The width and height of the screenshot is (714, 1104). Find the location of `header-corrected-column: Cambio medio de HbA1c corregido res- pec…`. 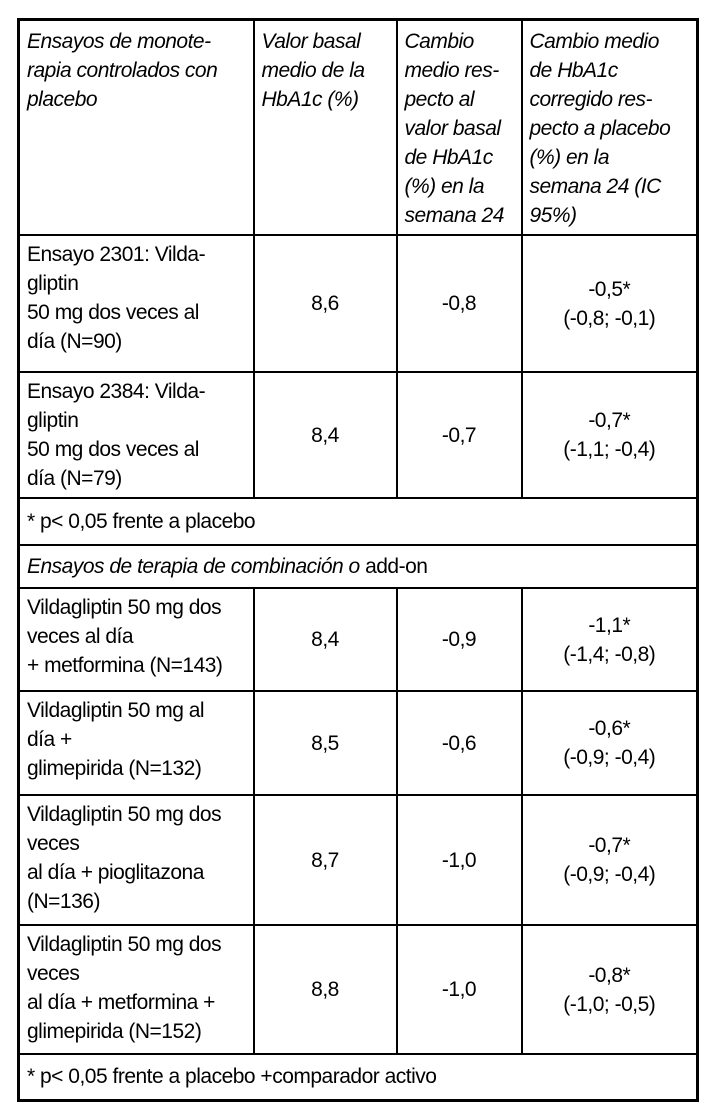

header-corrected-column: Cambio medio de HbA1c corregido res- pec… is located at coordinates (609, 127).